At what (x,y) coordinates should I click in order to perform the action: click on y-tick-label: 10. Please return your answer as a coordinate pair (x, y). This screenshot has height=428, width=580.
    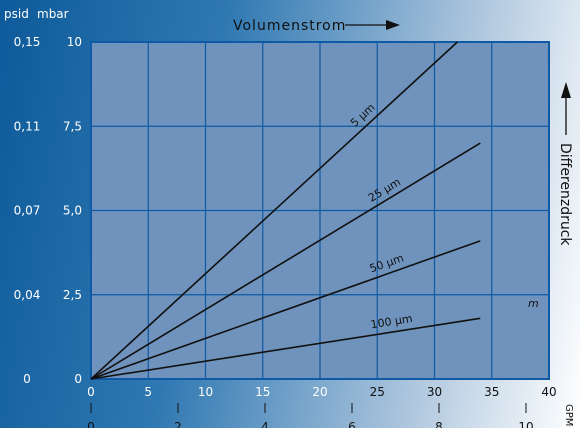
    Looking at the image, I should click on (74, 42).